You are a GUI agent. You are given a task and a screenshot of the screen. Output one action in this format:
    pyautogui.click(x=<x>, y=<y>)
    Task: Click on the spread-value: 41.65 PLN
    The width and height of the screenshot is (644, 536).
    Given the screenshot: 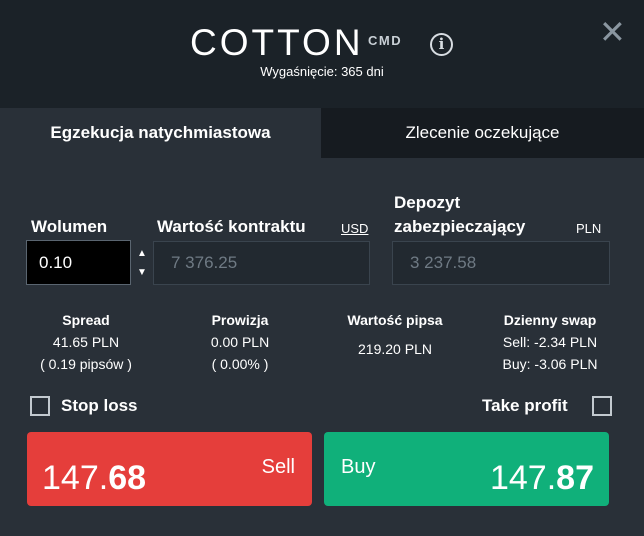 What is the action you would take?
    pyautogui.click(x=86, y=342)
    